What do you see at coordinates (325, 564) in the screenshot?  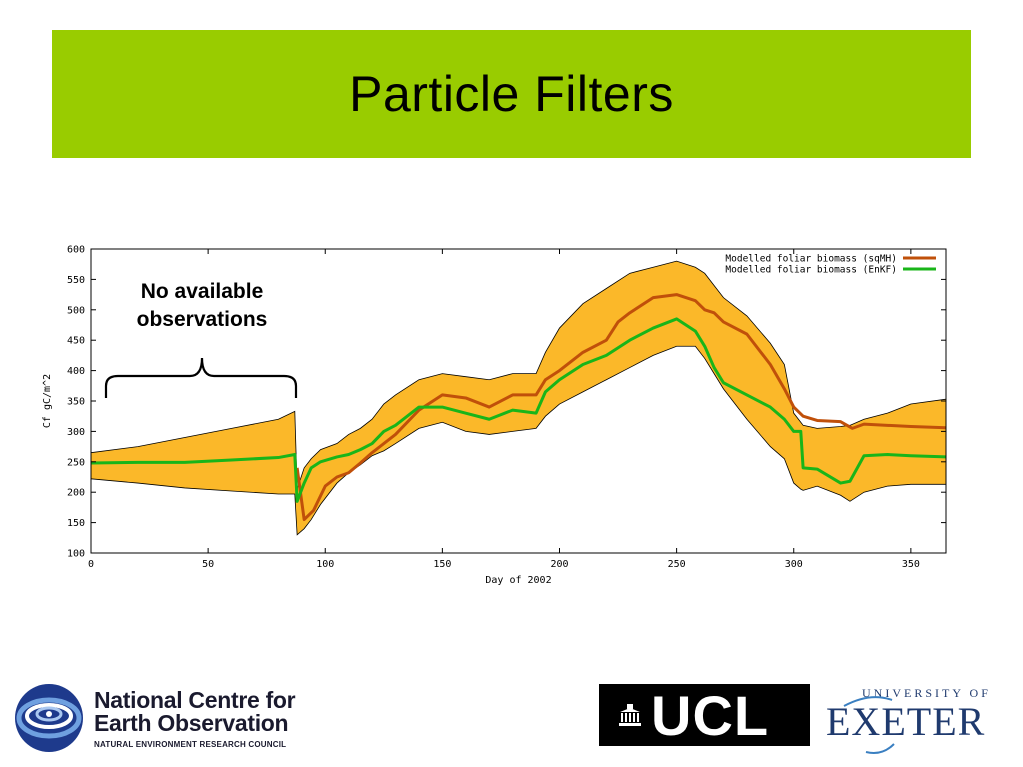 I see `x-tick-label: 100` at bounding box center [325, 564].